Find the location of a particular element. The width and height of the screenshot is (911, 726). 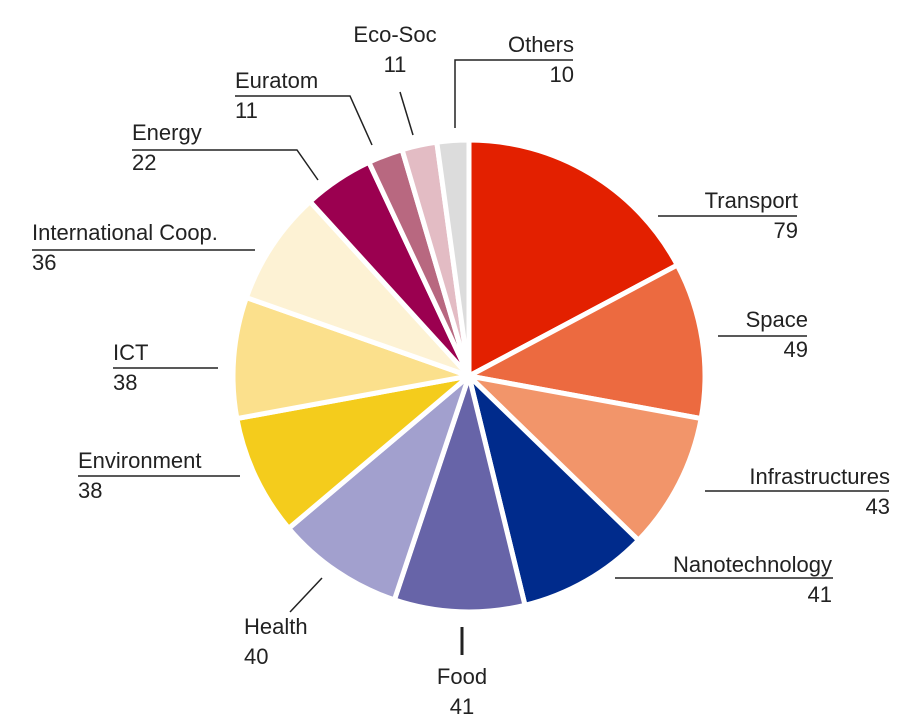

pie-slice-environment is located at coordinates (353, 452).